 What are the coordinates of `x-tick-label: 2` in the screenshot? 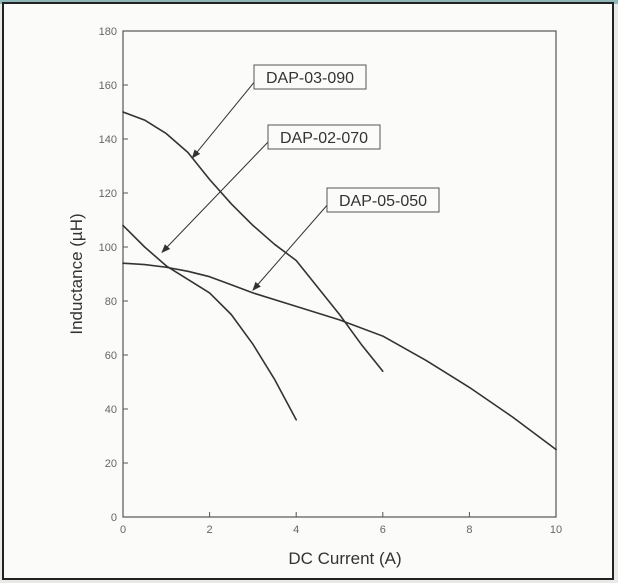 It's located at (210, 530).